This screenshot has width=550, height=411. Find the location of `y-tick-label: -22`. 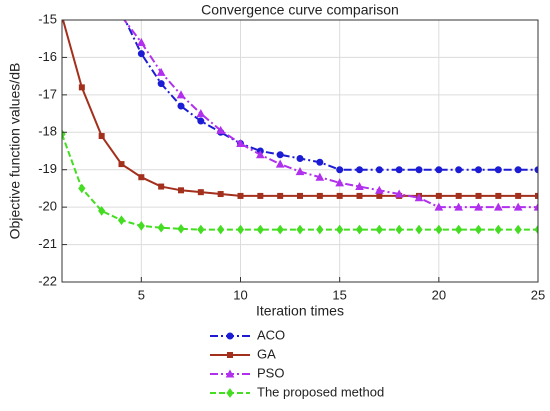

y-tick-label: -22 is located at coordinates (47, 280).